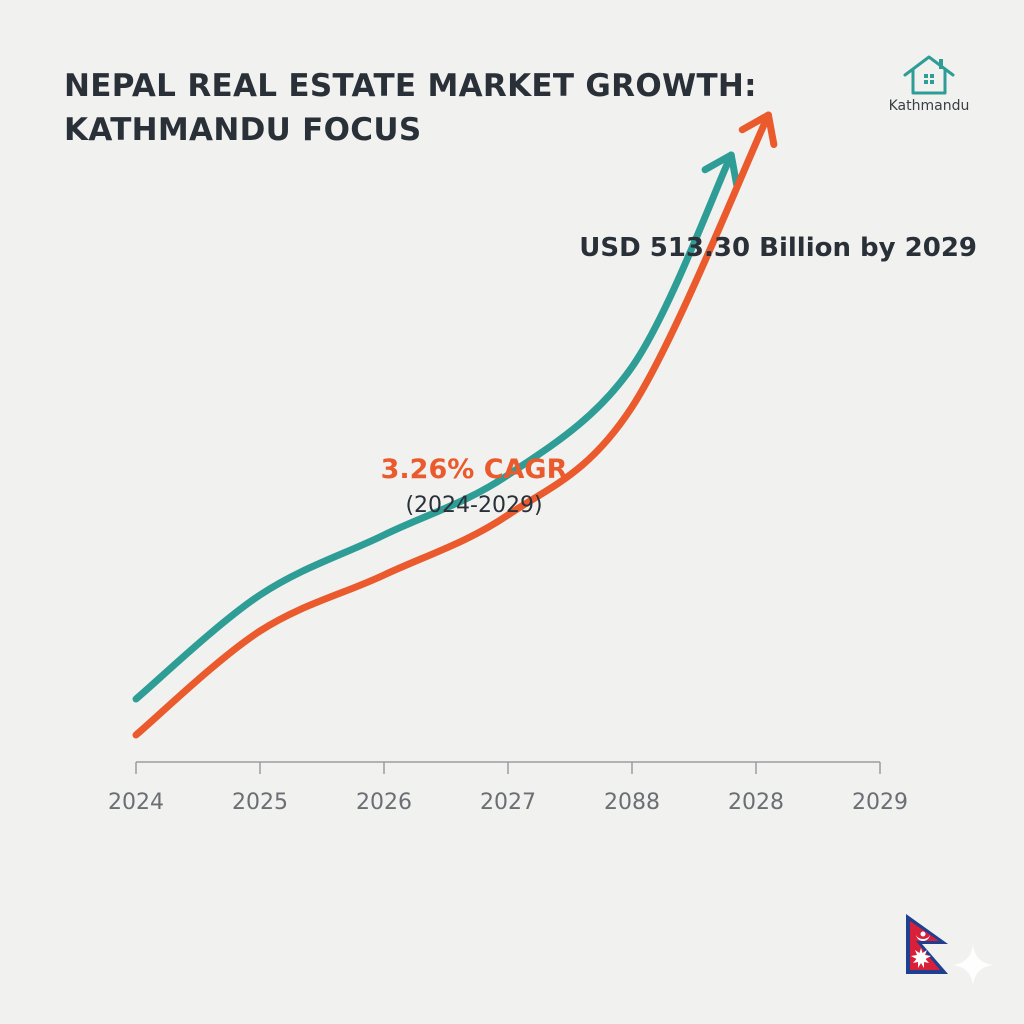  I want to click on sparkle-icon, so click(973, 965).